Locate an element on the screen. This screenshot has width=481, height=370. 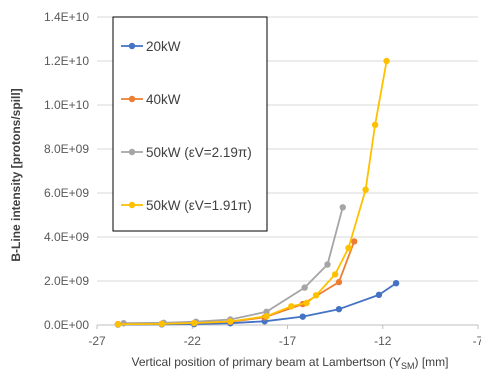
y-tick-label: 1.2E+10 is located at coordinates (66, 61).